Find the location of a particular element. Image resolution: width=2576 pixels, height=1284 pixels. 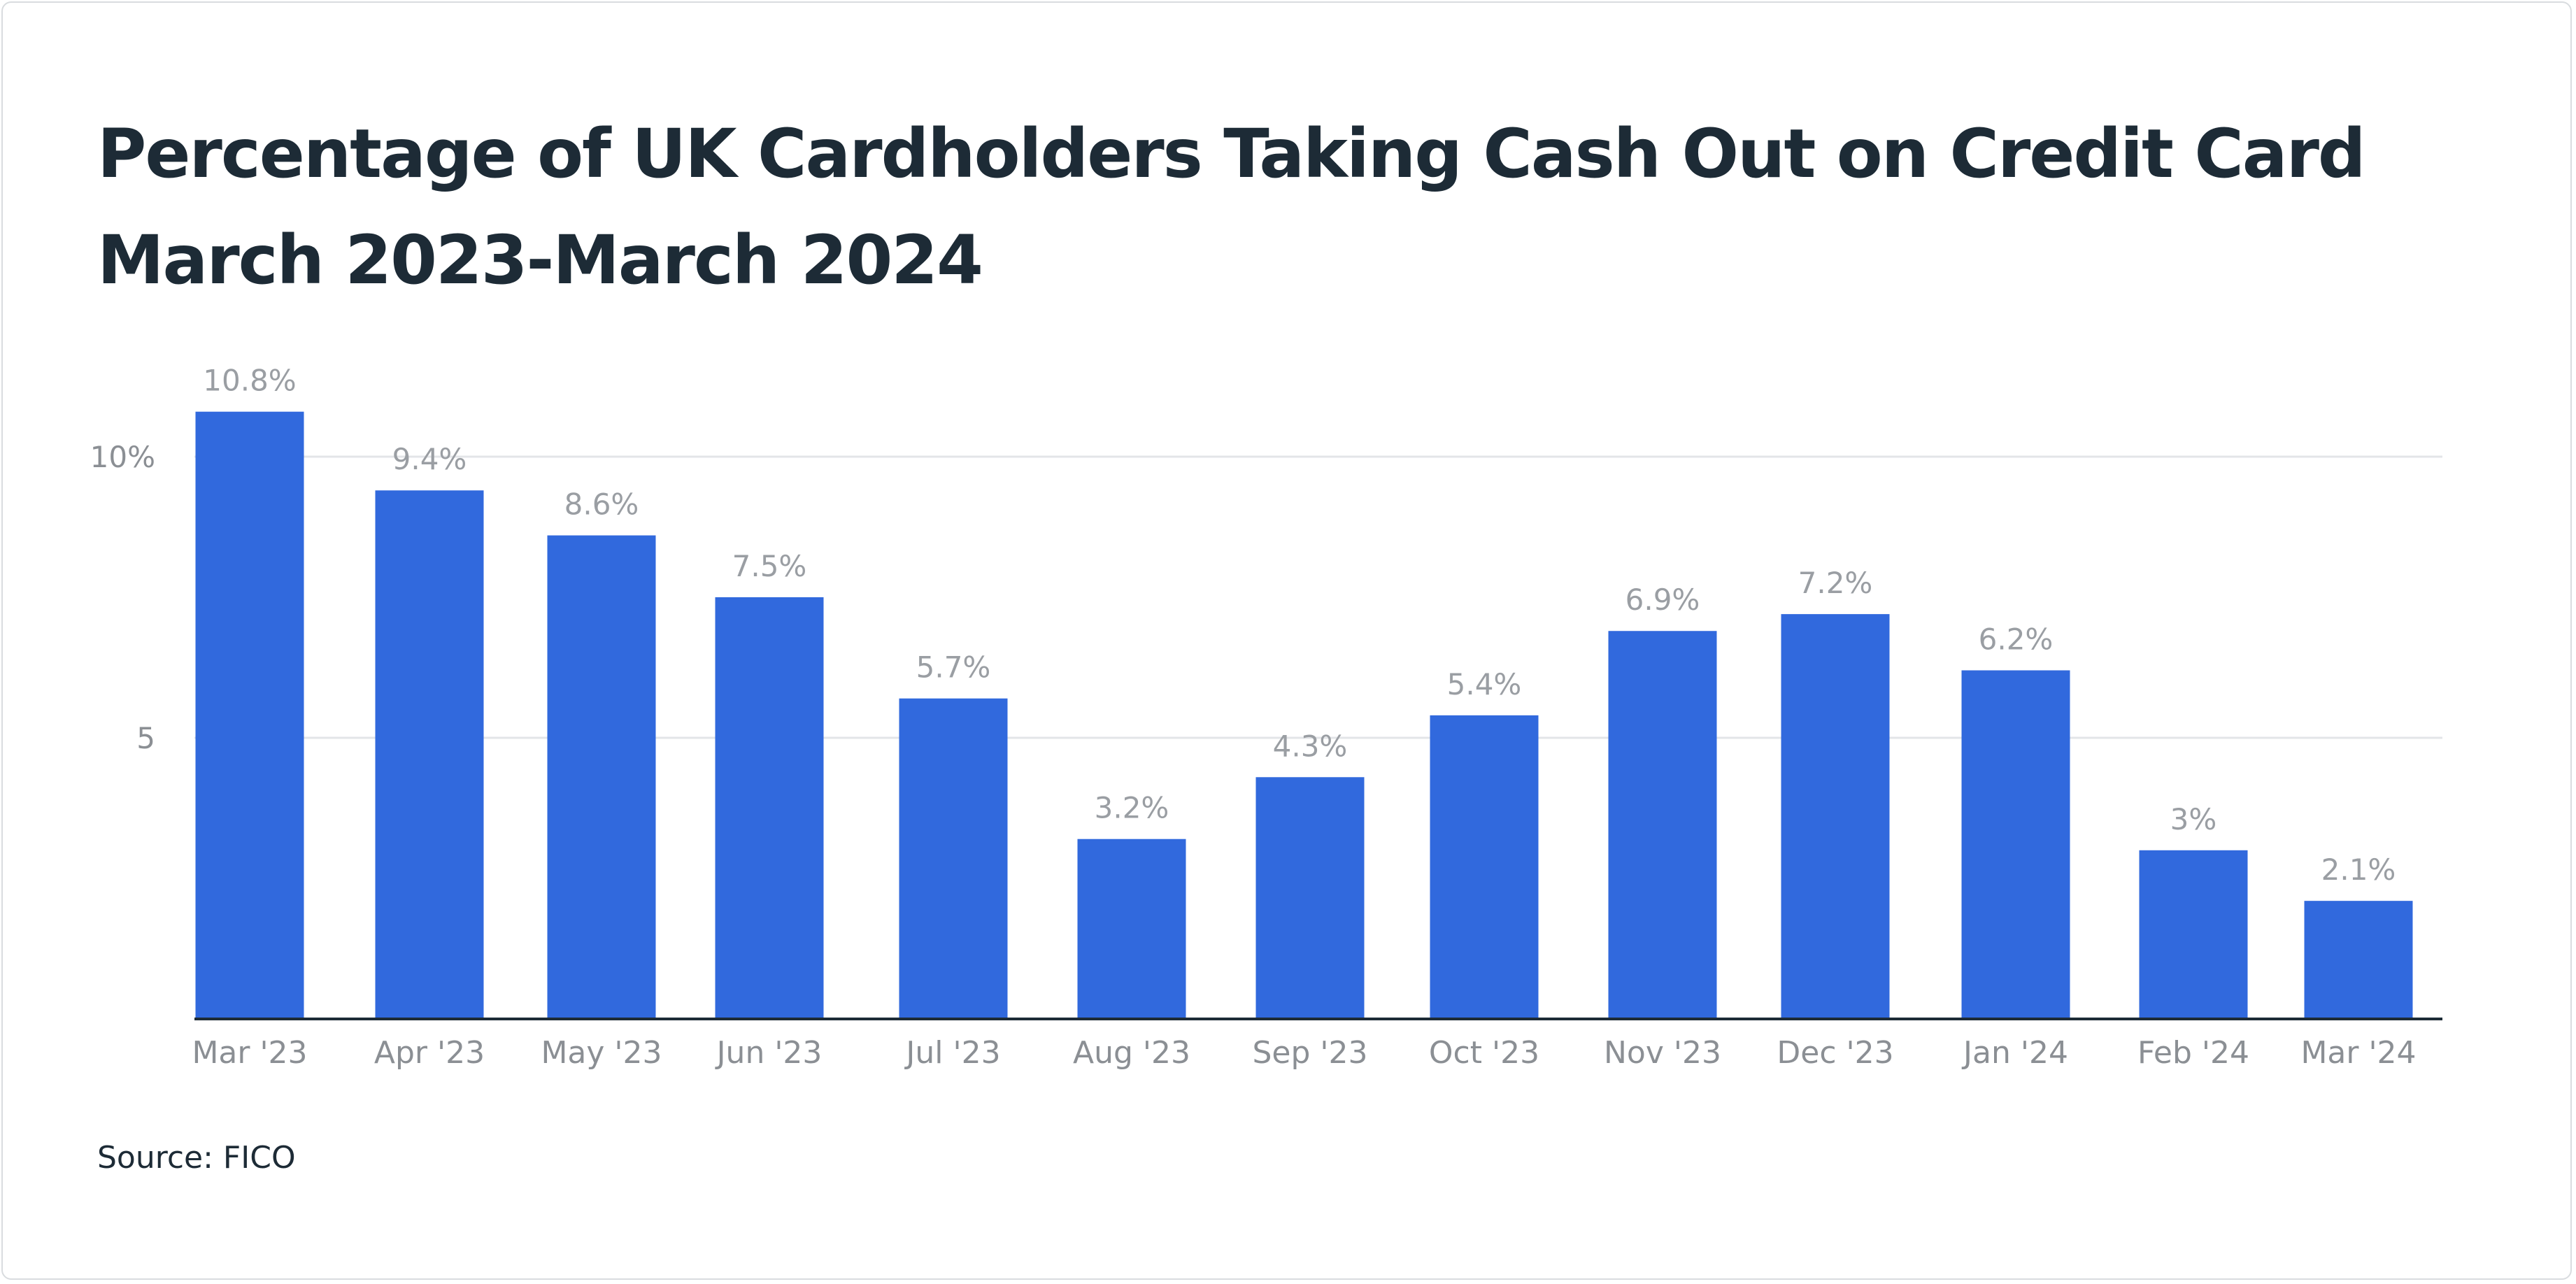

x-tick-label: Feb '24 is located at coordinates (2193, 1053).